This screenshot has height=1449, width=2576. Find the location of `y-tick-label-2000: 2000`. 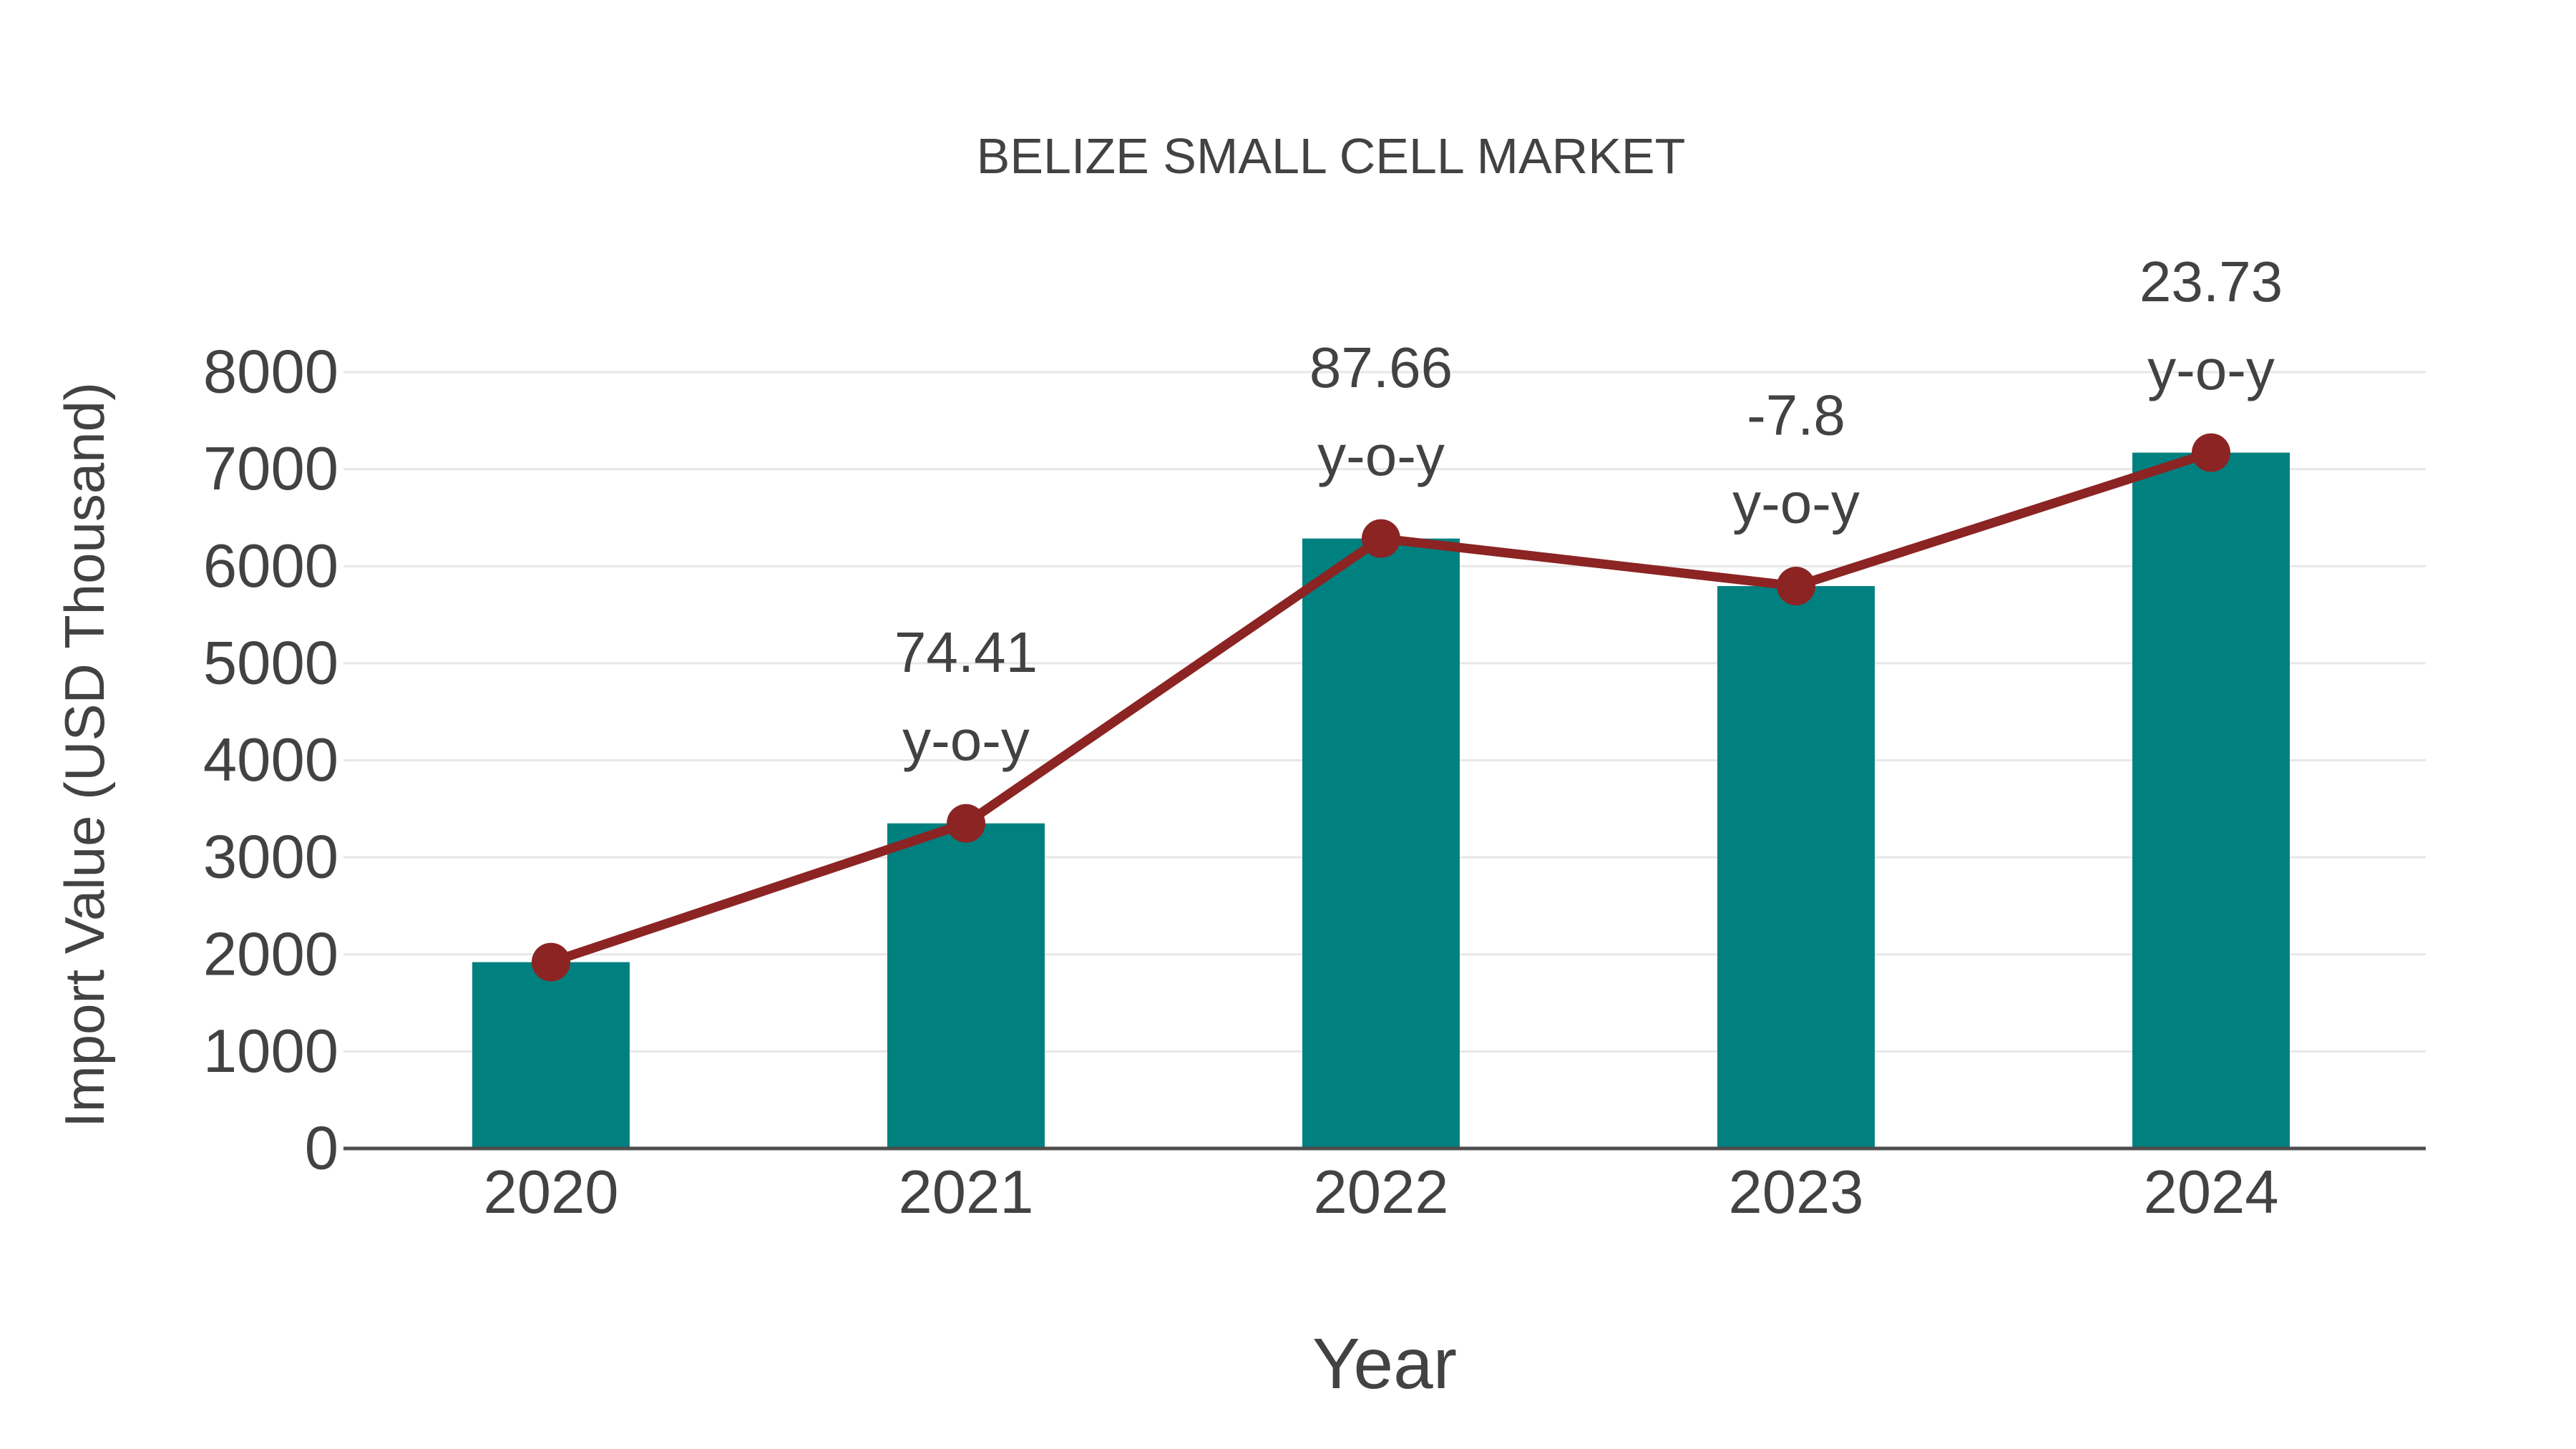

y-tick-label-2000: 2000 is located at coordinates (270, 954).